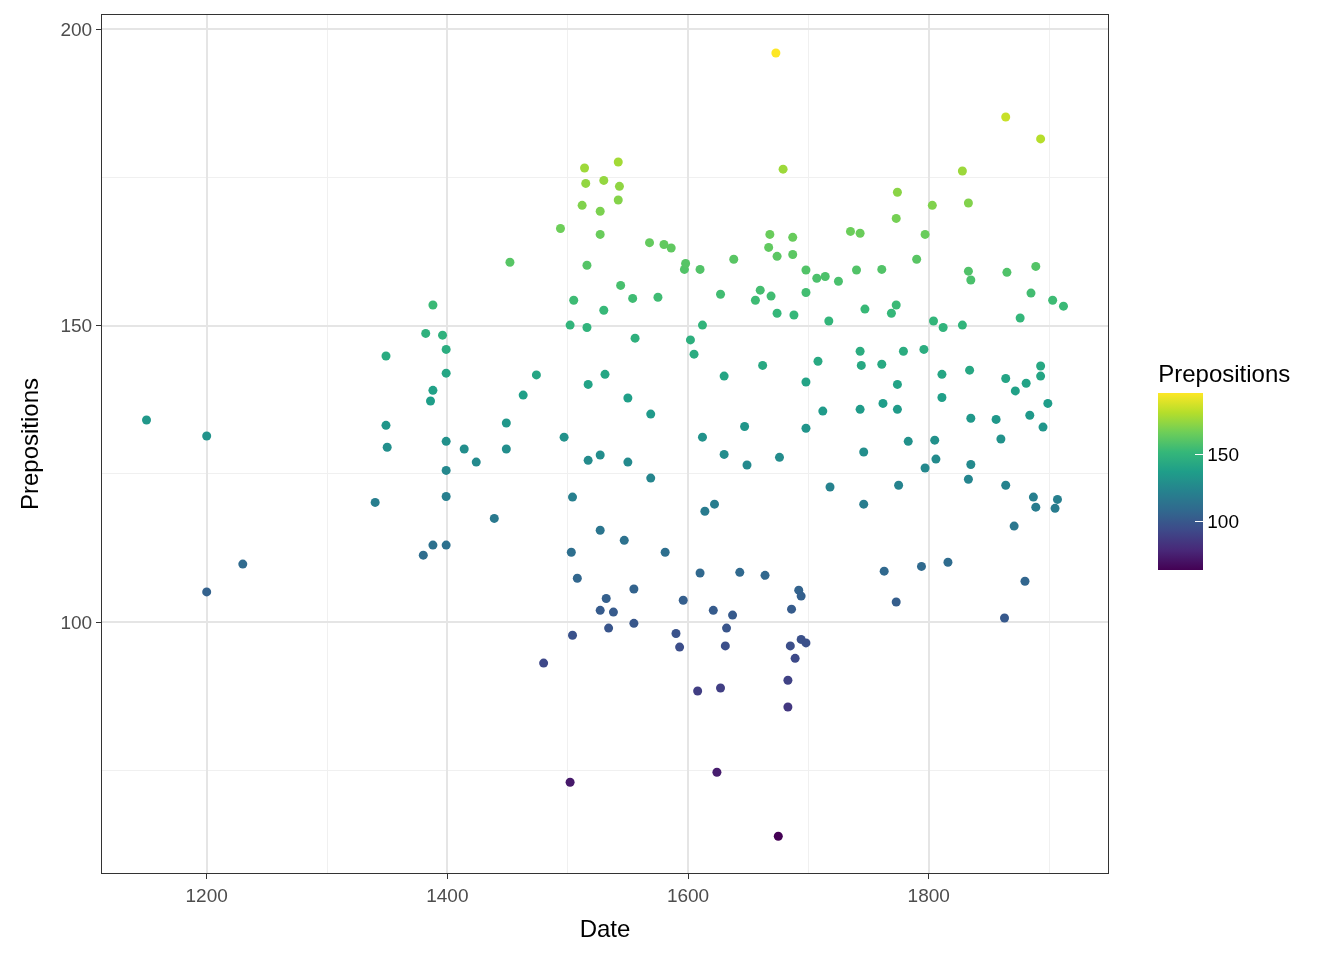  What do you see at coordinates (76, 326) in the screenshot?
I see `y-tick-label: 150` at bounding box center [76, 326].